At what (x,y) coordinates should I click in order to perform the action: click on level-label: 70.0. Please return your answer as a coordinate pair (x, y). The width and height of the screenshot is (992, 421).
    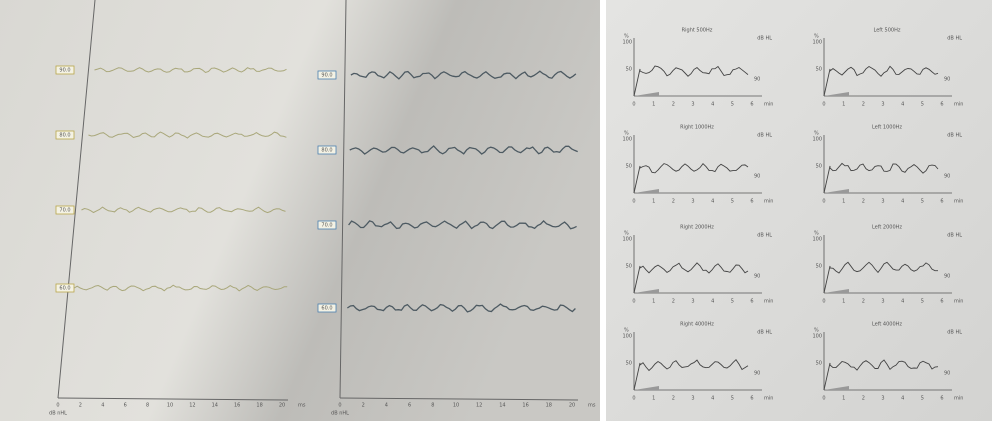
    Looking at the image, I should click on (64, 211).